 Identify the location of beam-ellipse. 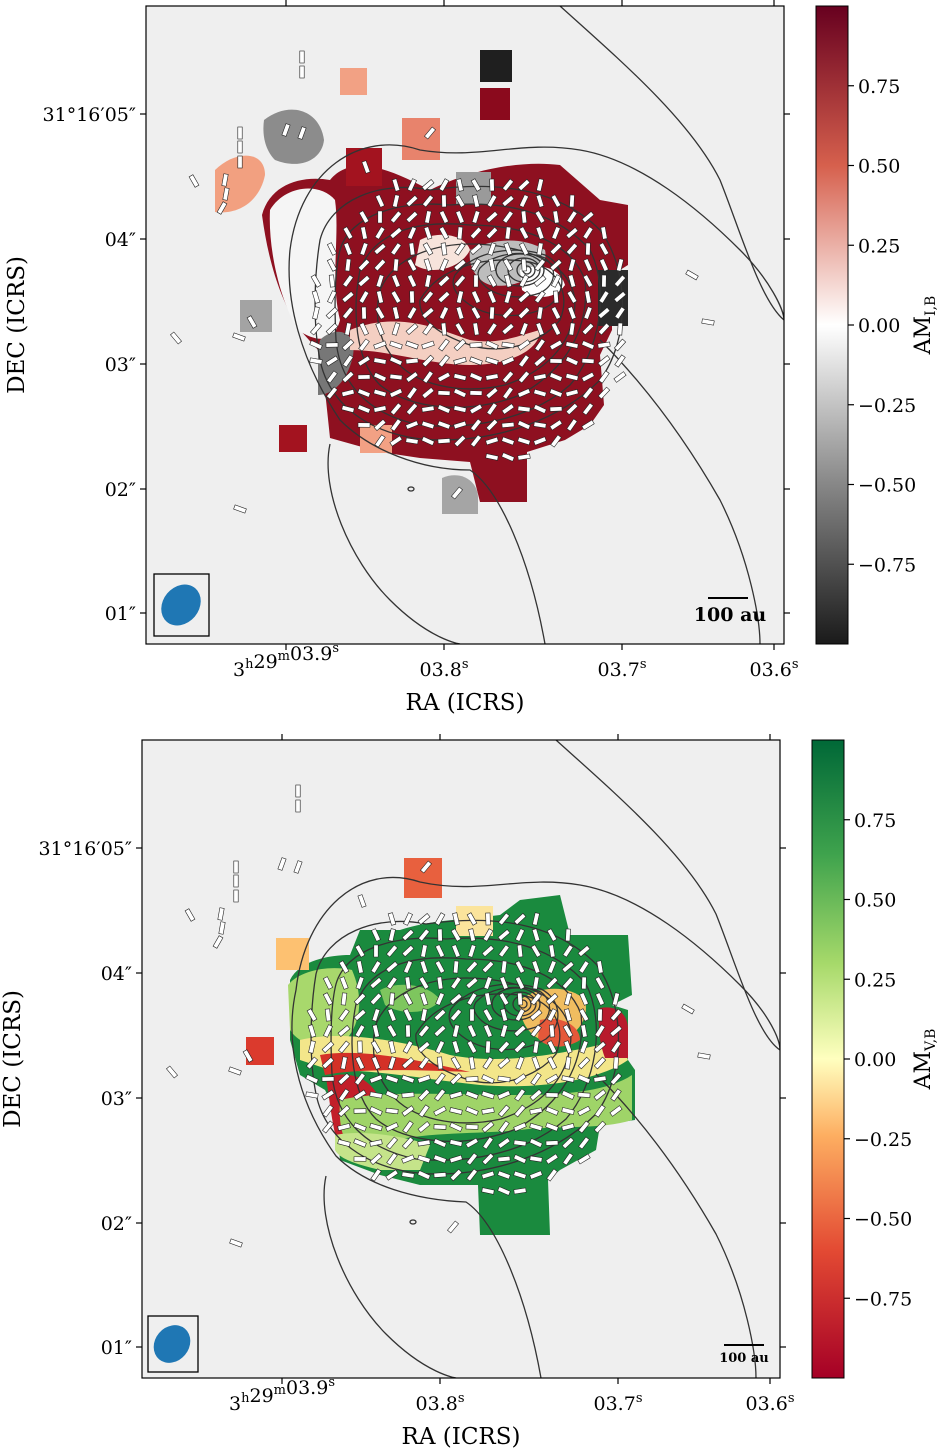
(181, 605).